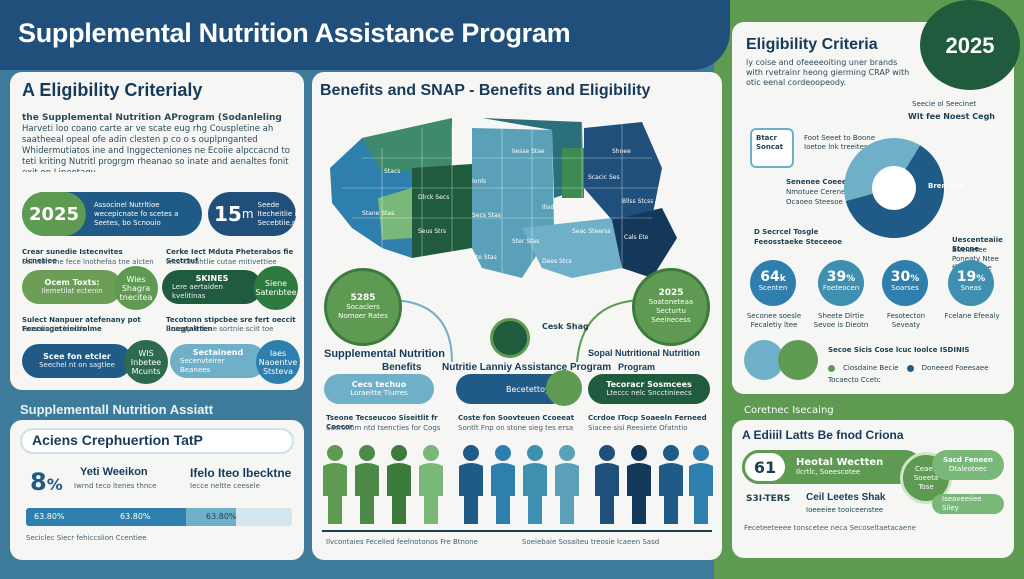  I want to click on map-southeast, so click(644, 243).